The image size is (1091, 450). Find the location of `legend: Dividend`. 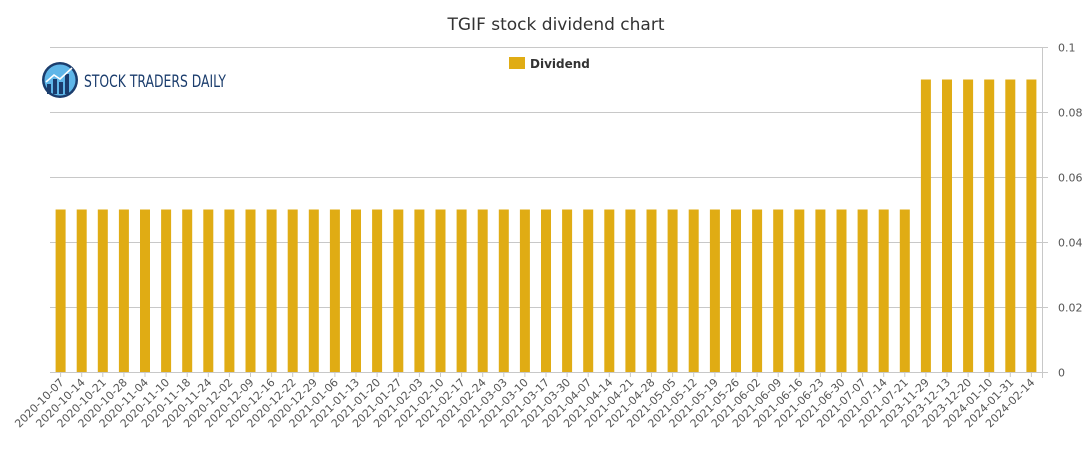

legend: Dividend is located at coordinates (549, 64).